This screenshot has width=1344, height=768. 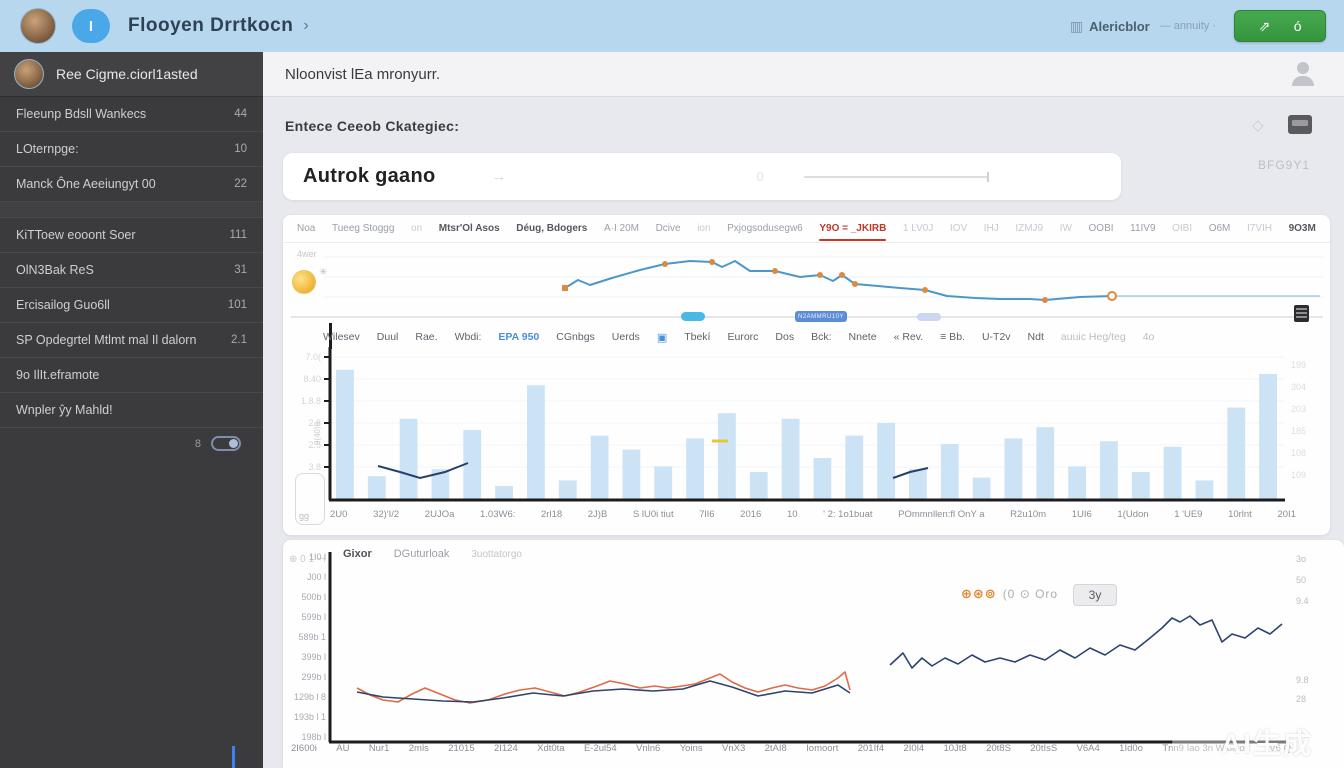 I want to click on tab-17: OIBI, so click(x=1182, y=228).